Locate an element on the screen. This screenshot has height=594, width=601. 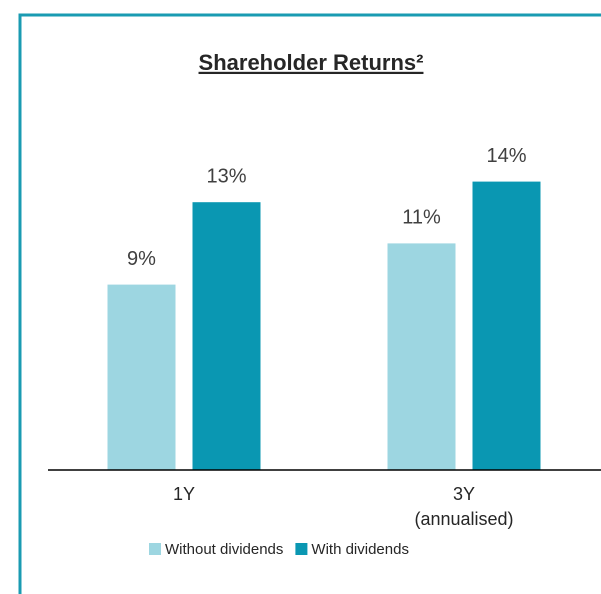
legend-label: With dividends is located at coordinates (360, 549).